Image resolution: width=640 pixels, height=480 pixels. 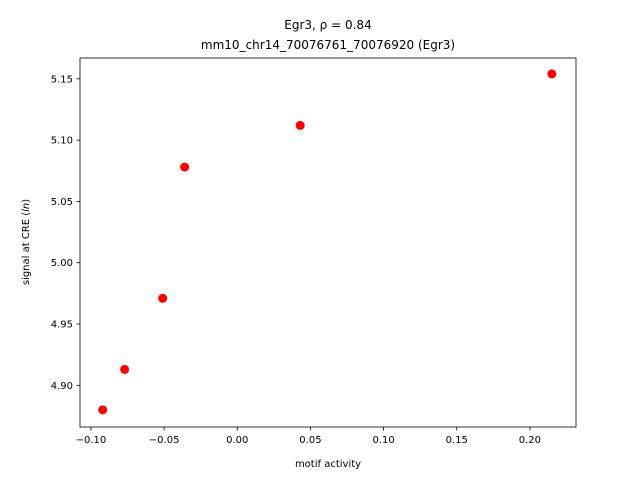 I want to click on y-axis-label-unit: ln, so click(x=26, y=207).